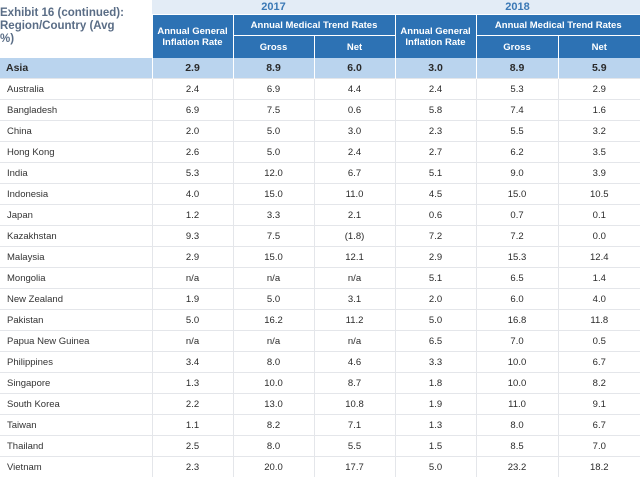  Describe the element at coordinates (599, 47) in the screenshot. I see `net-header-2018: Net` at that location.